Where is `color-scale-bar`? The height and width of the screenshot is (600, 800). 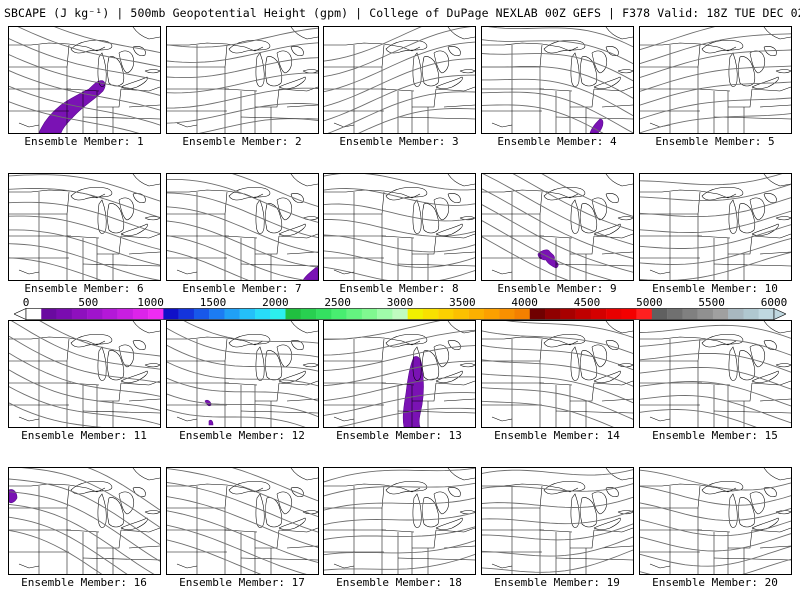 color-scale-bar is located at coordinates (400, 314).